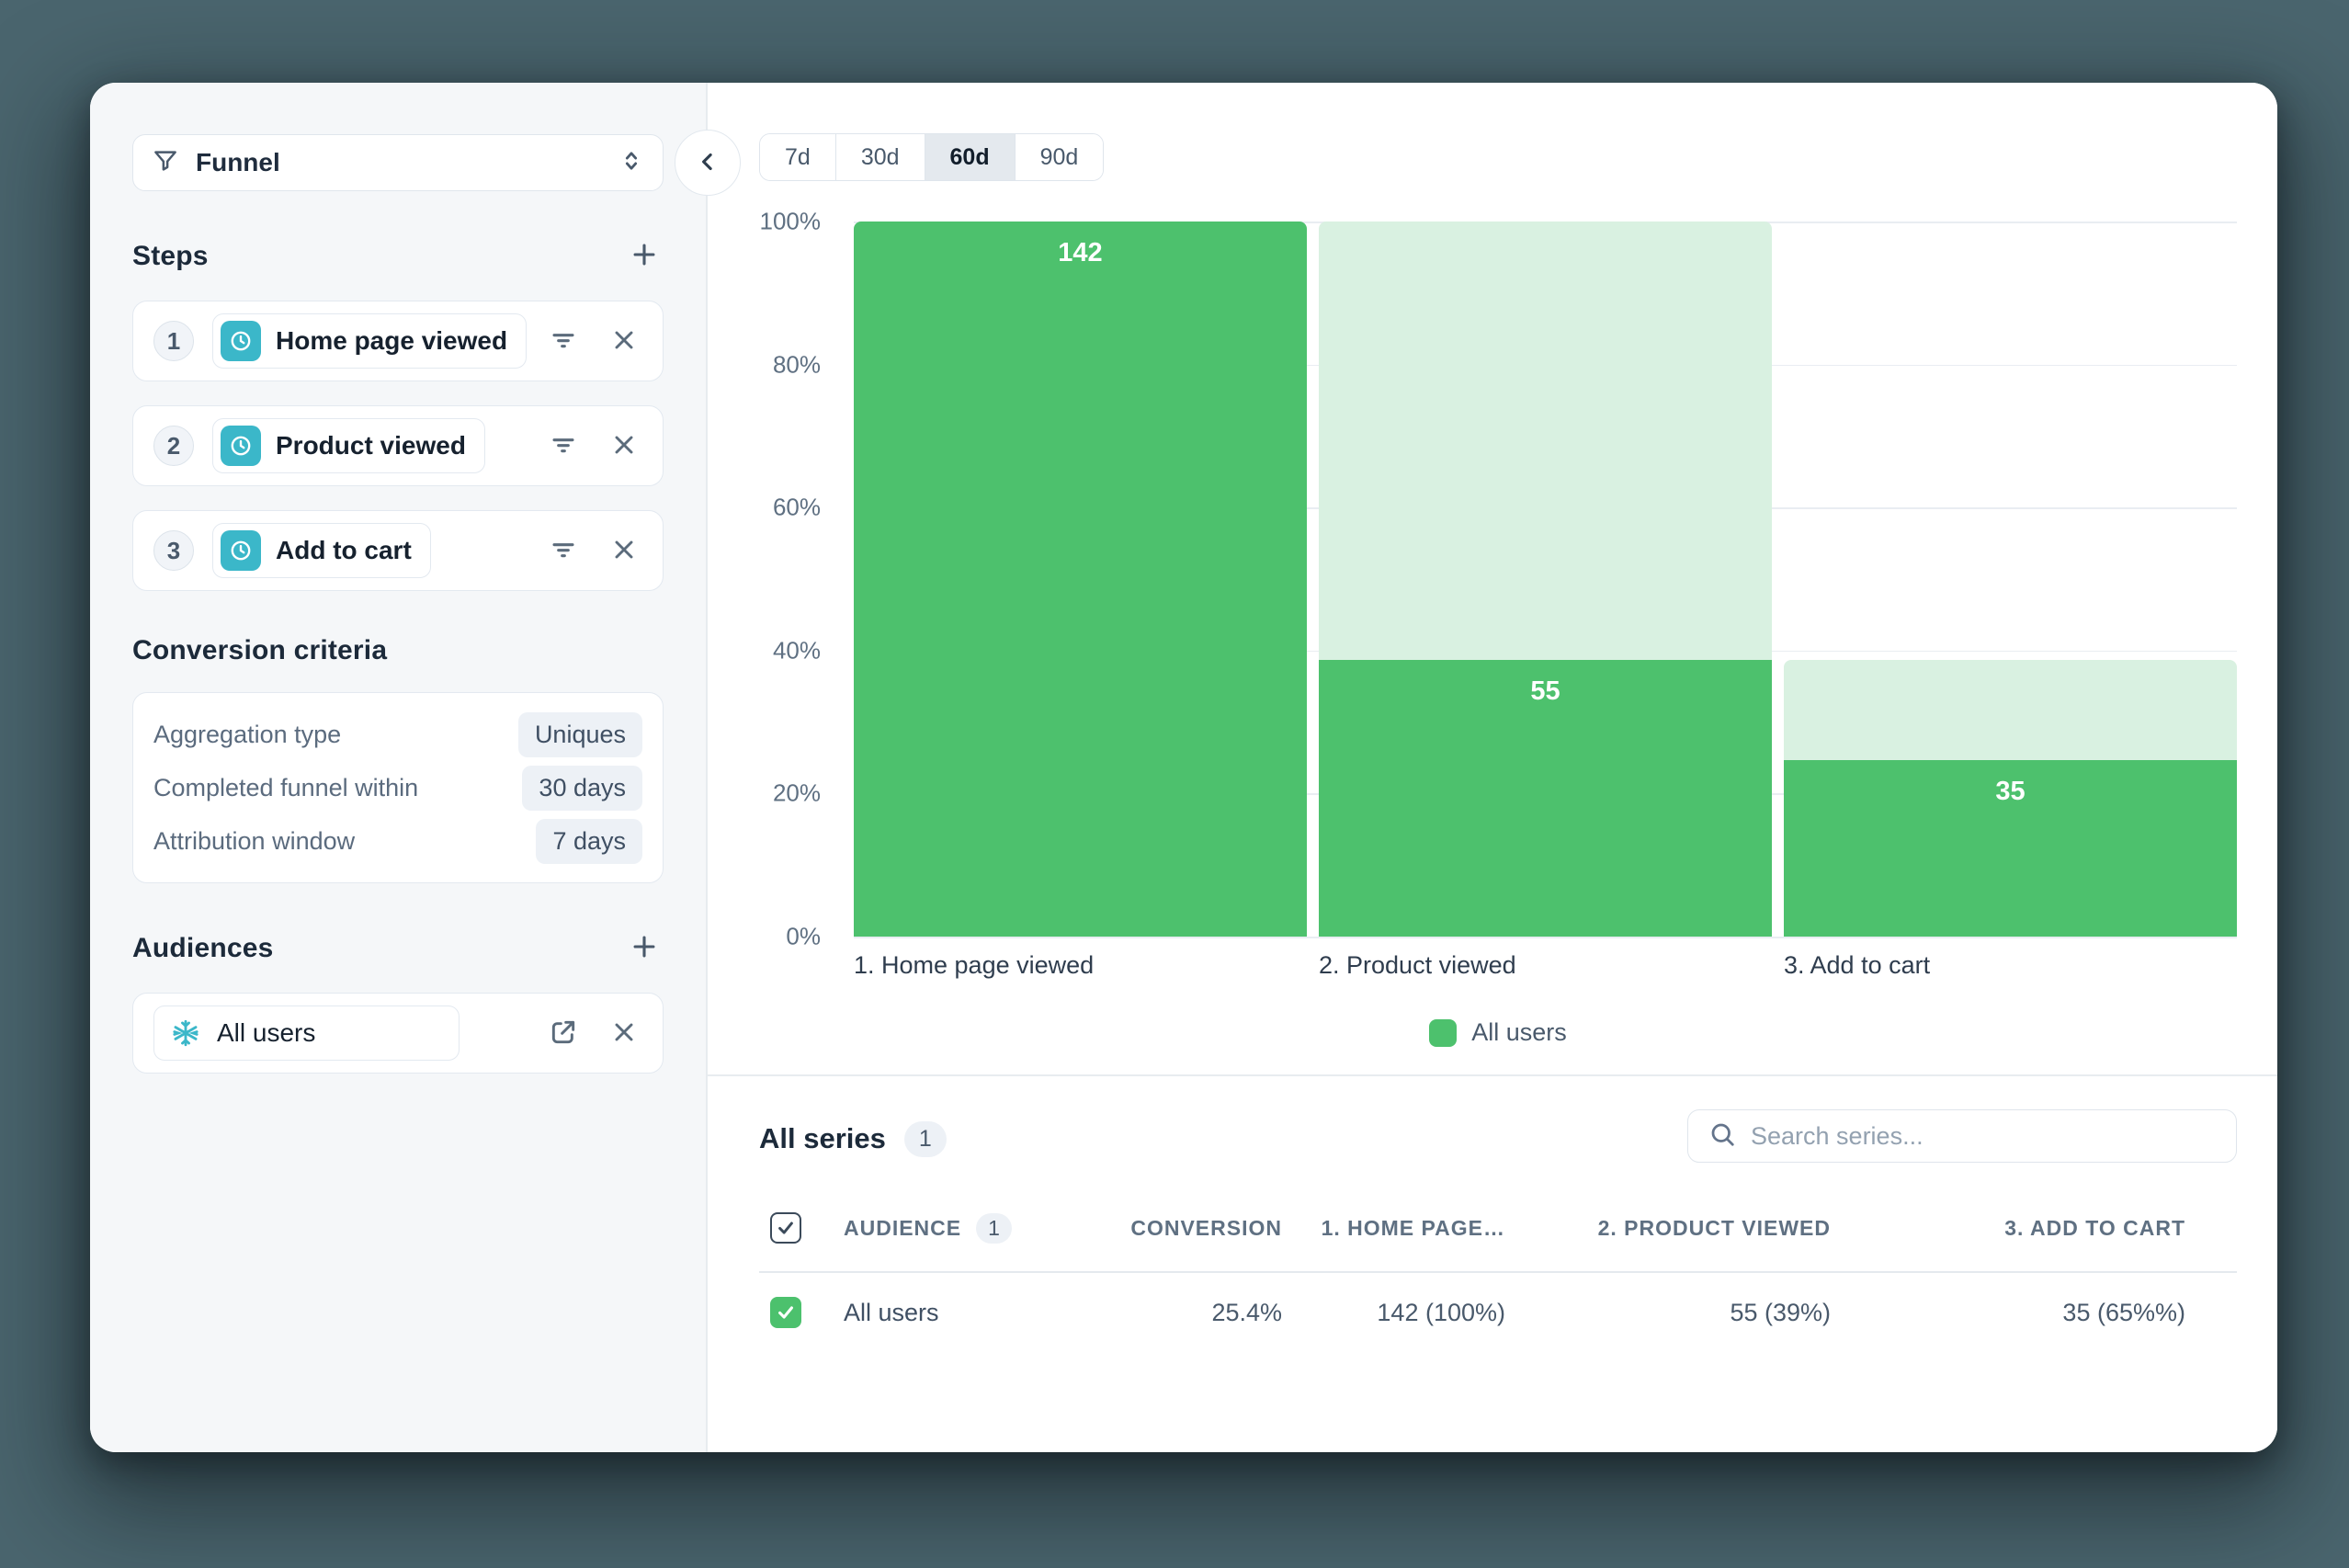 This screenshot has width=2349, height=1568. Describe the element at coordinates (880, 157) in the screenshot. I see `time-range-30d: 30d` at that location.